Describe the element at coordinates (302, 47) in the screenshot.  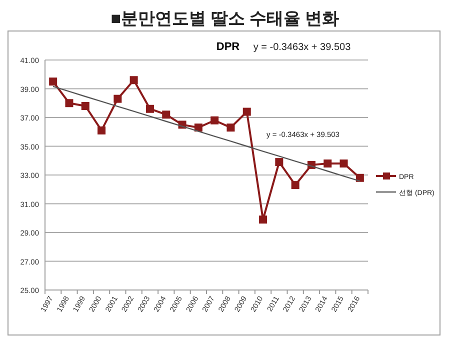
I see `text: y = -0.3463x + 39.503` at that location.